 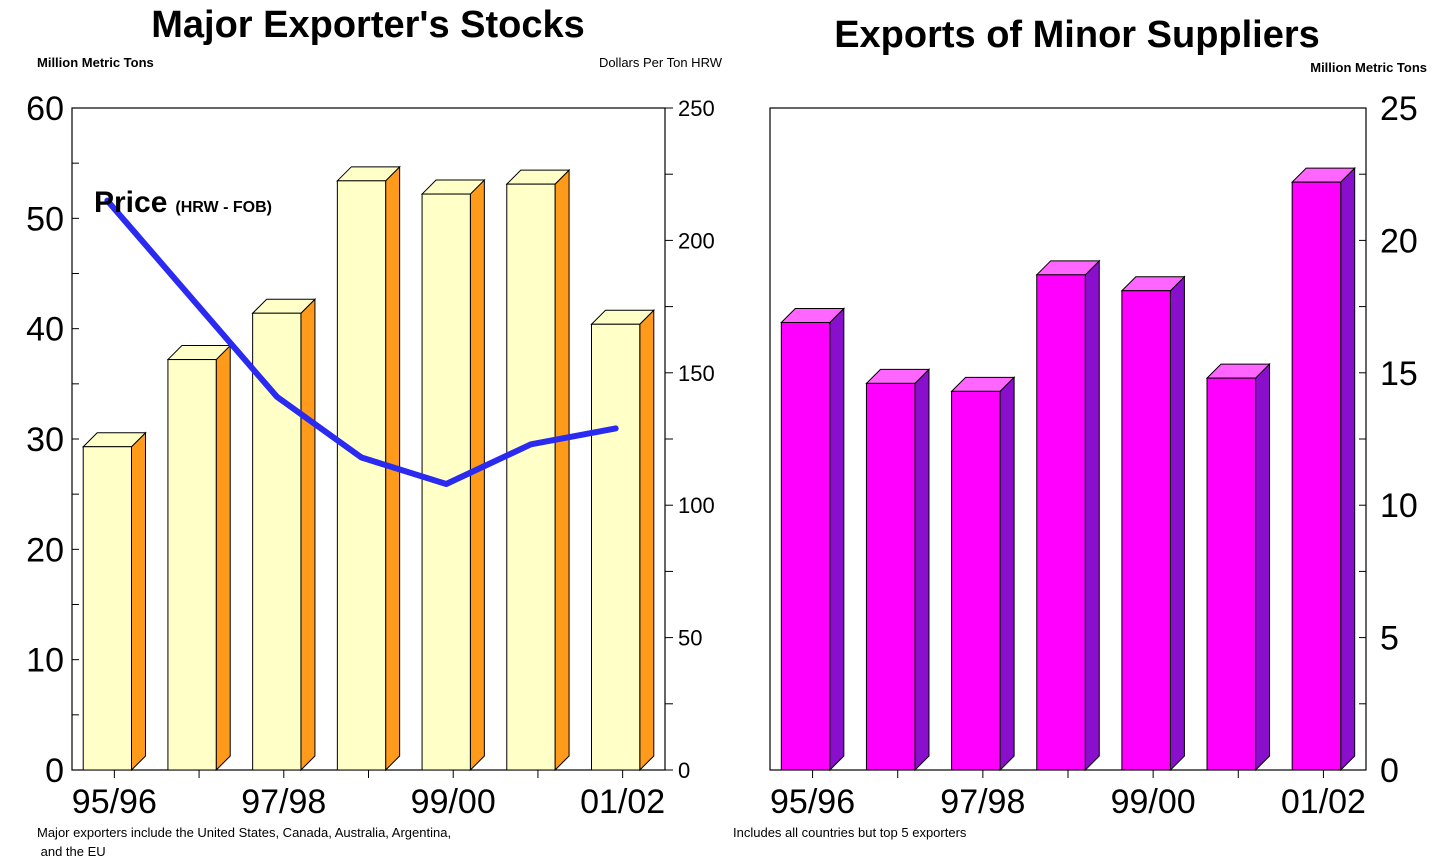 I want to click on right-x-tick-label: 99/00, so click(x=1153, y=802).